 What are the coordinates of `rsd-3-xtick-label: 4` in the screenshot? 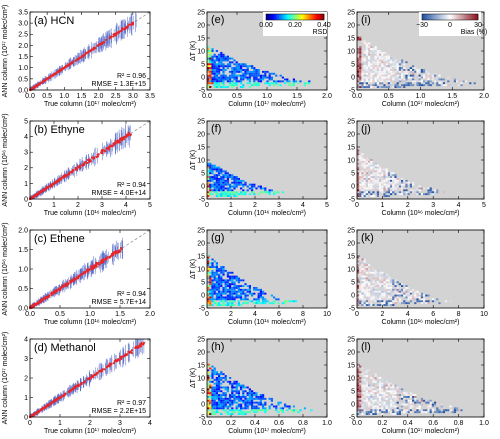 It's located at (255, 314).